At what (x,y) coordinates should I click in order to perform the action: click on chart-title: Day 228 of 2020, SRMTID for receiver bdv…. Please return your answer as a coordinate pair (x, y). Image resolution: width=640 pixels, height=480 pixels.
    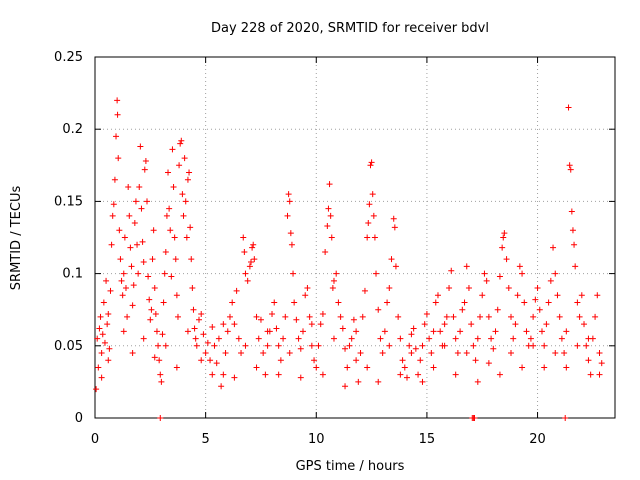
    Looking at the image, I should click on (350, 28).